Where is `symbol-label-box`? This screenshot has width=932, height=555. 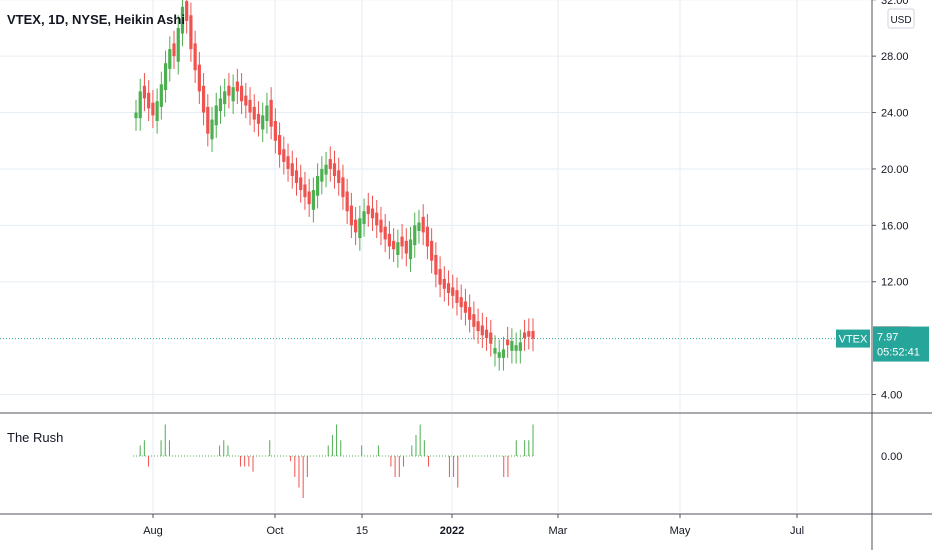
symbol-label-box is located at coordinates (853, 338).